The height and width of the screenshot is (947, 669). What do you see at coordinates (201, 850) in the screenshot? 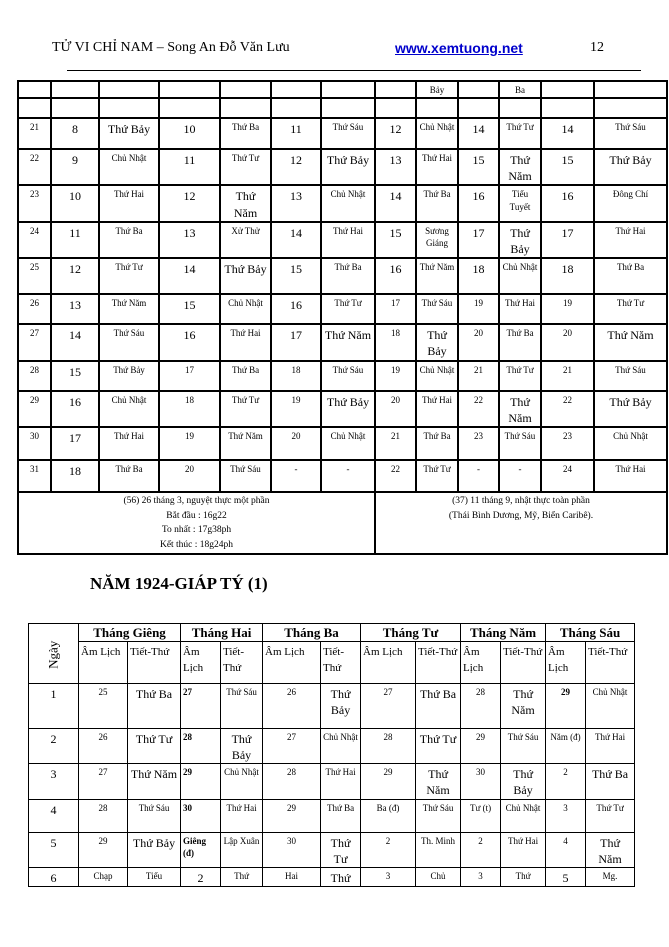
I see `table-cell: Giêng (đ)` at bounding box center [201, 850].